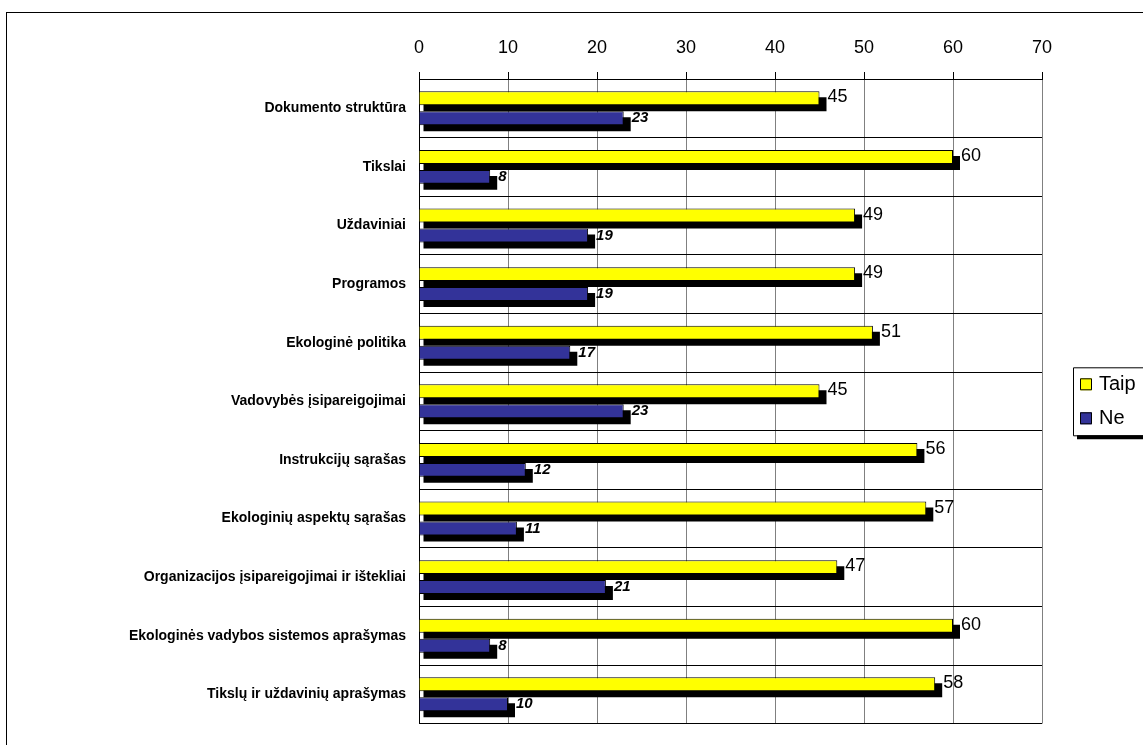  What do you see at coordinates (314, 517) in the screenshot?
I see `y-tick-label: Ekologinių aspektų sąrašas` at bounding box center [314, 517].